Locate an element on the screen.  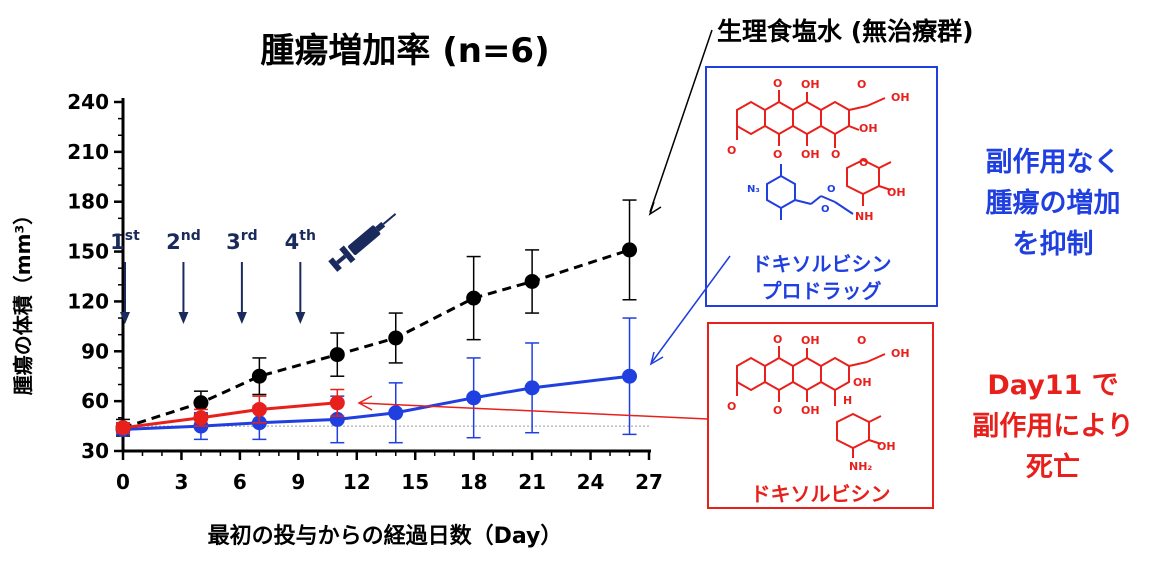
dose-marker: 2nd is located at coordinates (183, 276).